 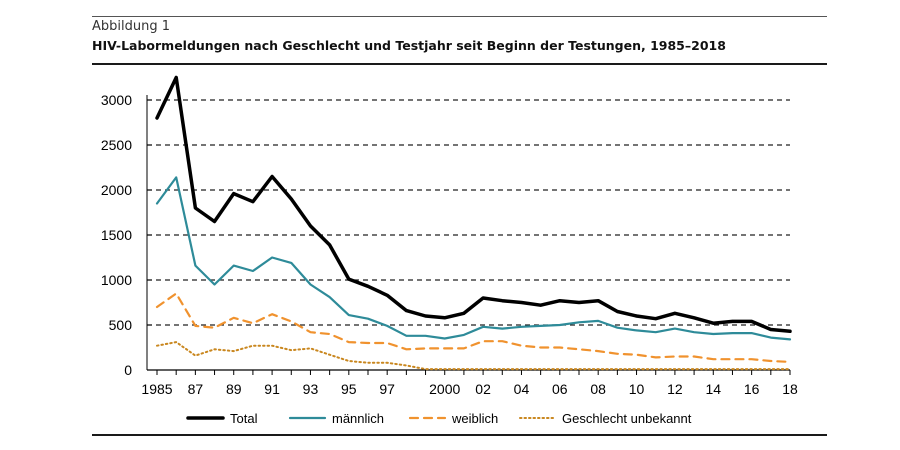 What do you see at coordinates (116, 190) in the screenshot?
I see `y-tick-label: 2000` at bounding box center [116, 190].